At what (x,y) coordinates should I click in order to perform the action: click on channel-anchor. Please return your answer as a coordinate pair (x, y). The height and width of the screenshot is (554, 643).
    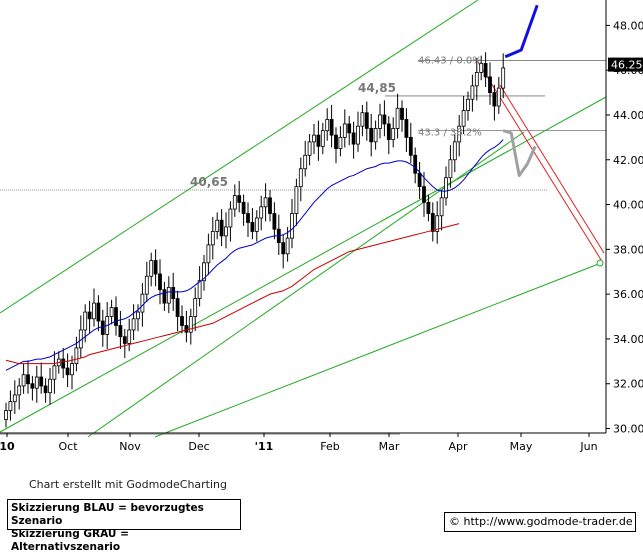
    Looking at the image, I should click on (600, 263).